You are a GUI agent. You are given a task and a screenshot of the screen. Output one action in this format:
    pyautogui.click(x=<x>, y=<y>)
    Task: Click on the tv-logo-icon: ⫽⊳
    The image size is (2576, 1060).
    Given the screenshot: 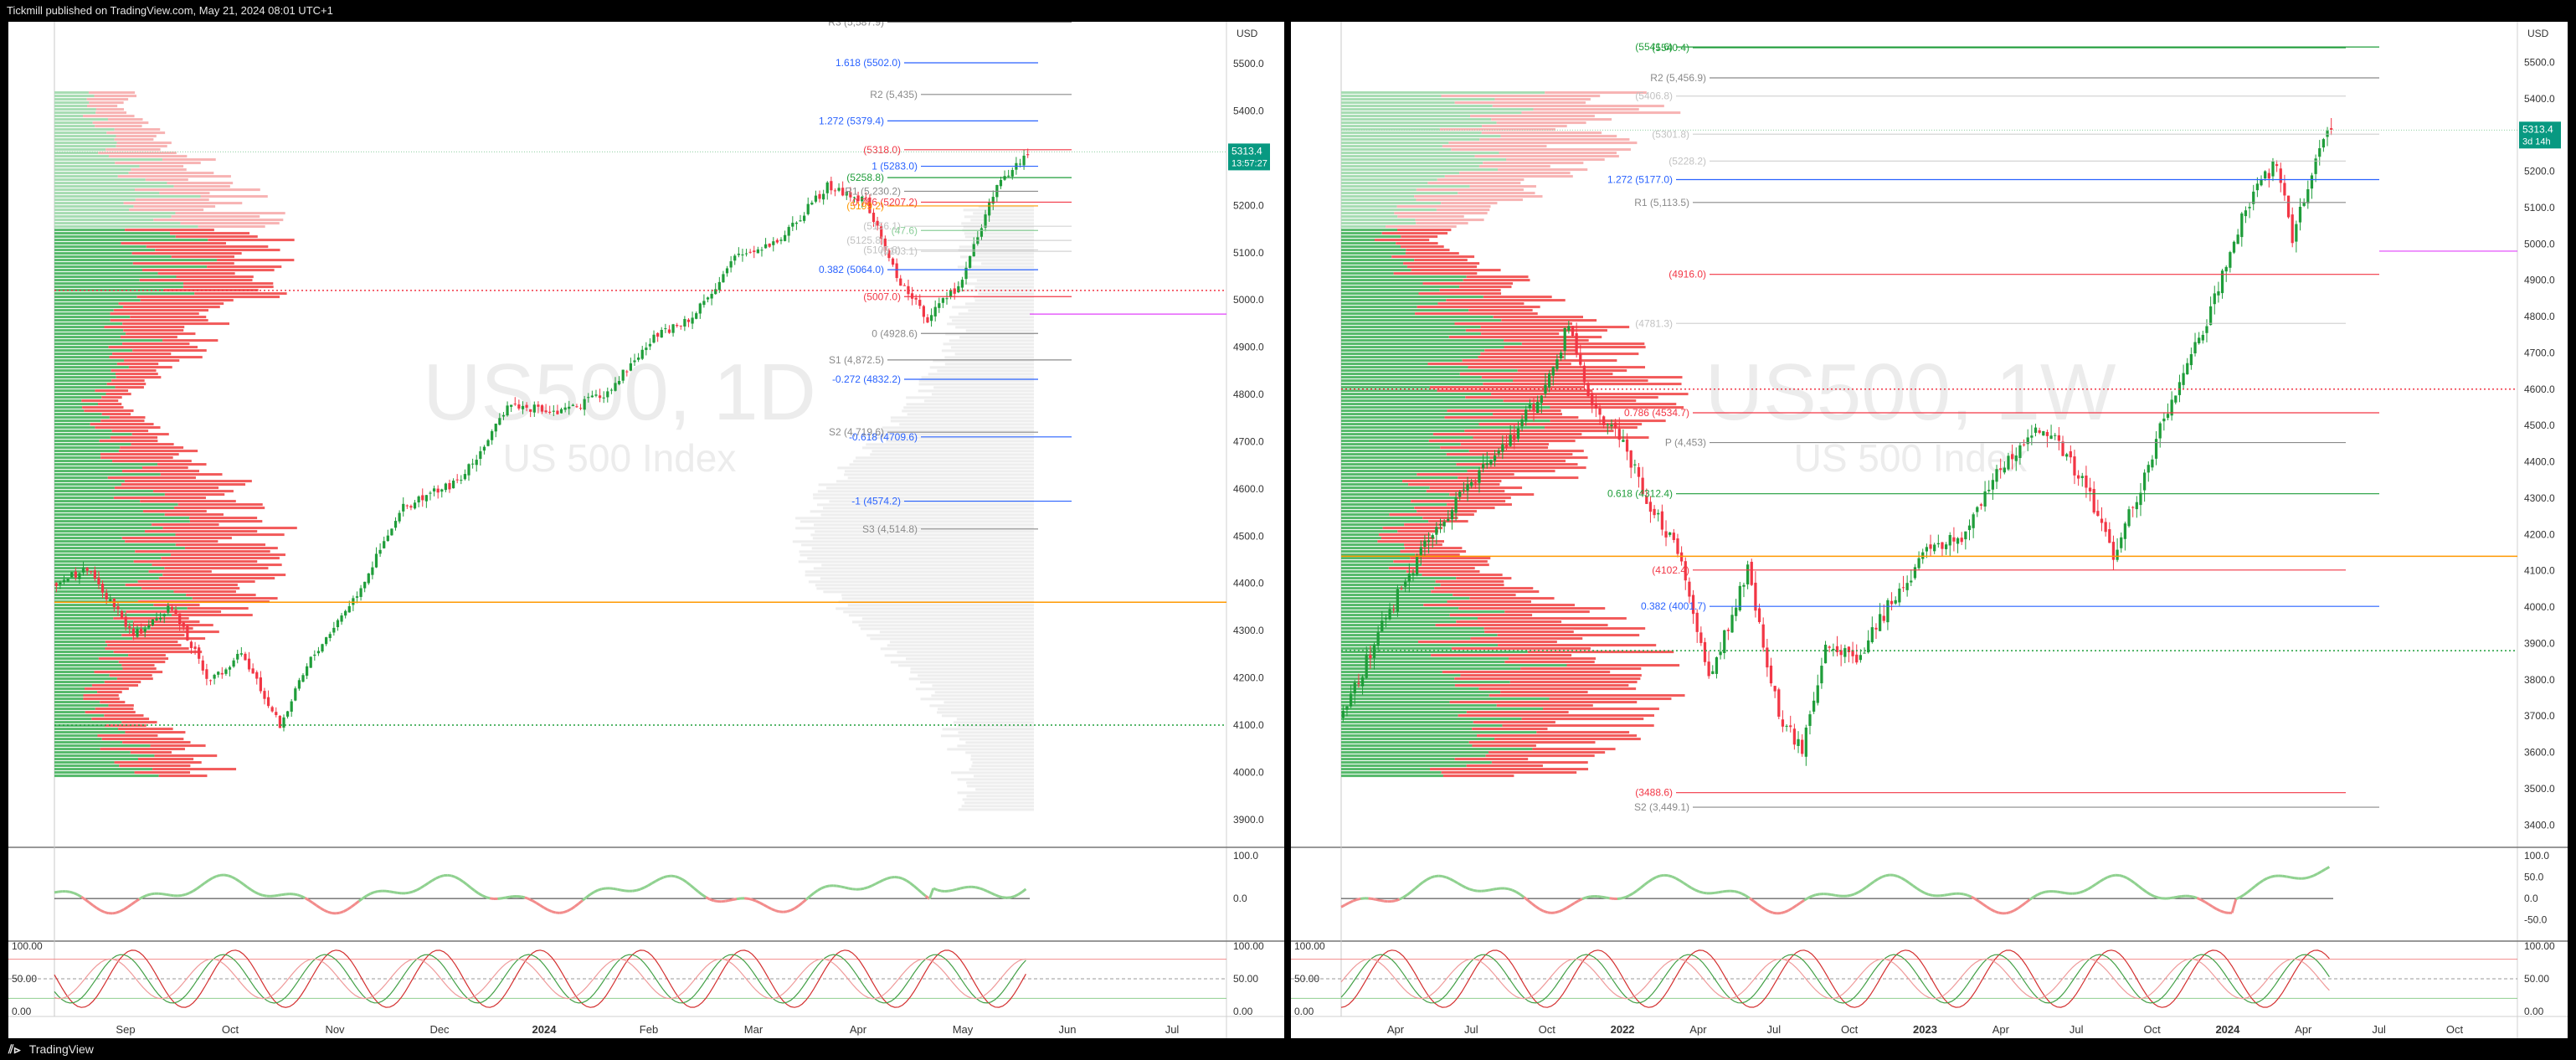 What is the action you would take?
    pyautogui.click(x=15, y=1049)
    